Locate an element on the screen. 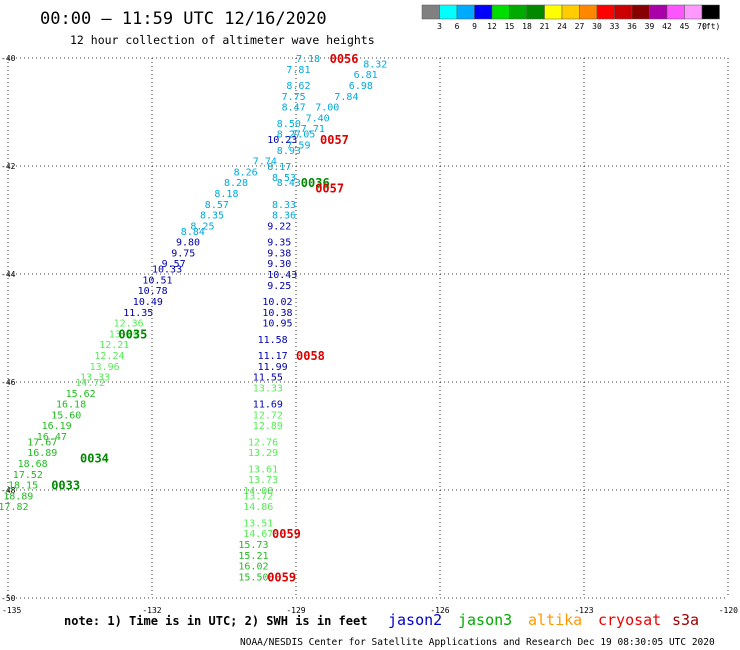 The width and height of the screenshot is (740, 650). legend-label: 18 is located at coordinates (527, 26).